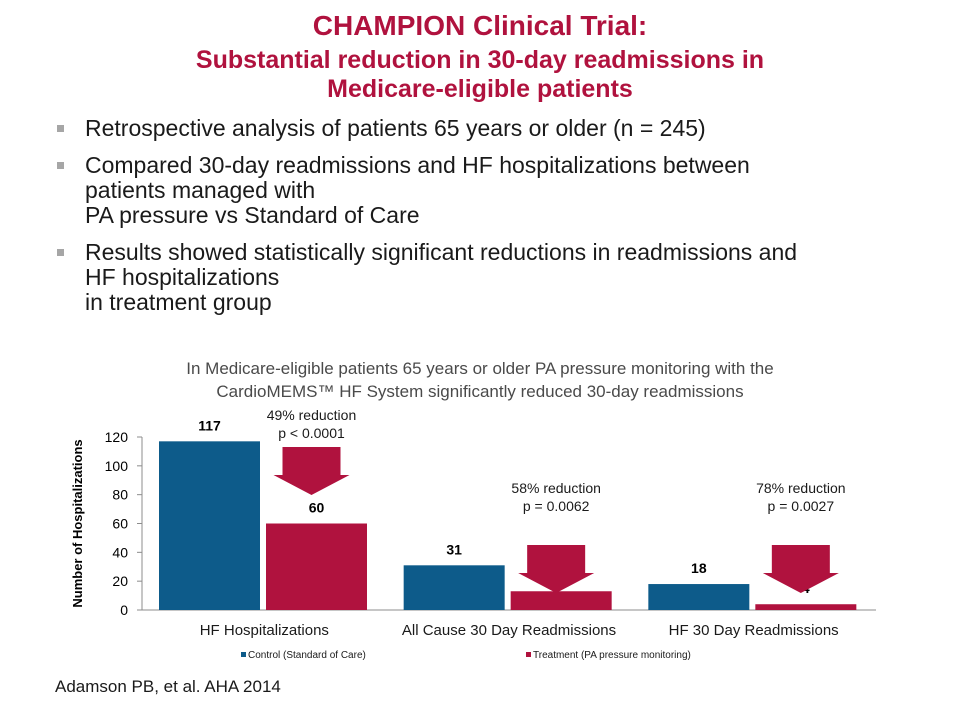  What do you see at coordinates (311, 433) in the screenshot?
I see `annotation-text: p < 0.0001` at bounding box center [311, 433].